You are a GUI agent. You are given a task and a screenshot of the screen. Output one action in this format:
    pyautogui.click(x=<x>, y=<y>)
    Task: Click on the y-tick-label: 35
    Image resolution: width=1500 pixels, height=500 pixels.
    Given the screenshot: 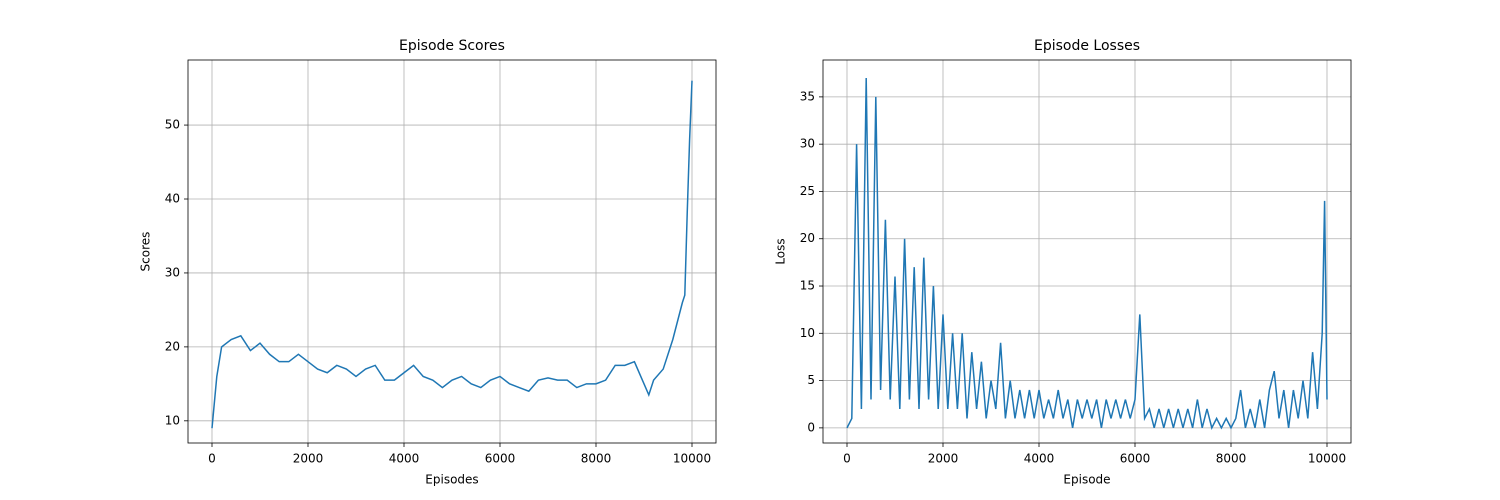 What is the action you would take?
    pyautogui.click(x=807, y=96)
    